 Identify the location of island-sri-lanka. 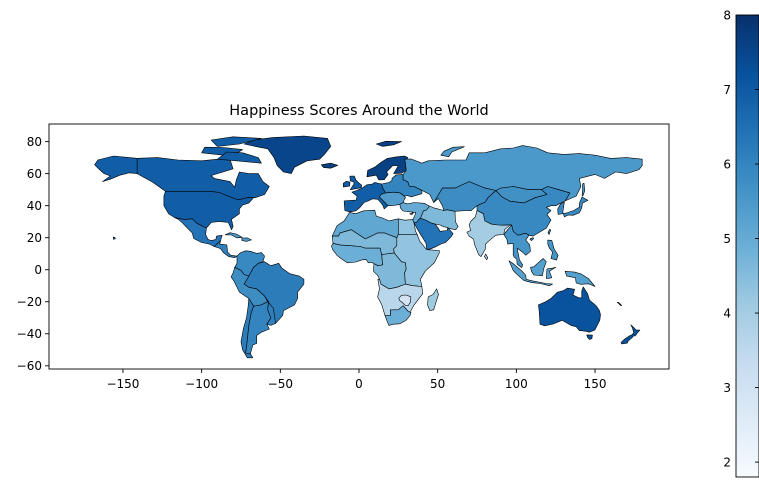
(486, 257).